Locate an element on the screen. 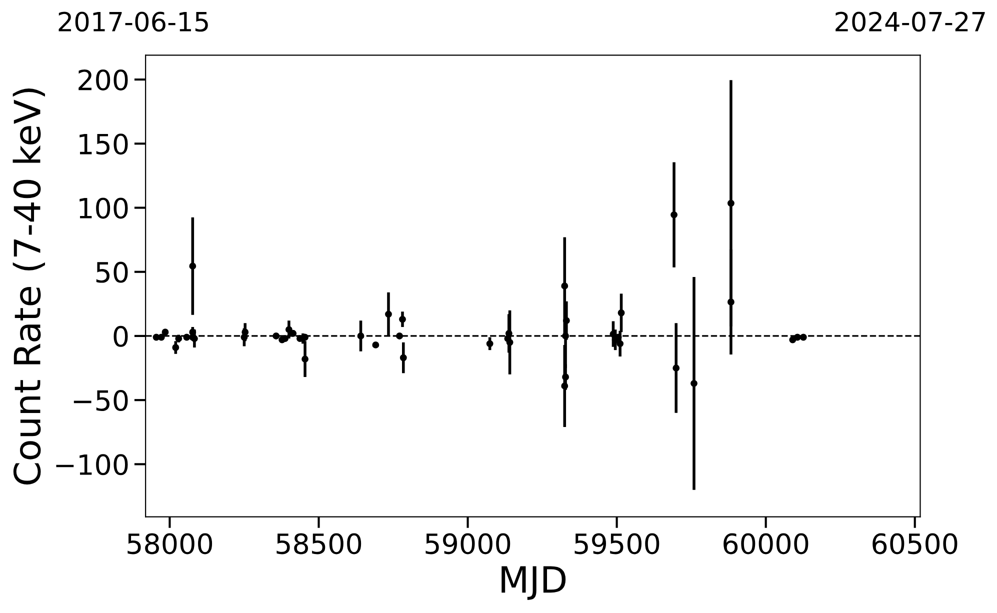 The image size is (997, 613). y-tick-label: 150 is located at coordinates (104, 144).